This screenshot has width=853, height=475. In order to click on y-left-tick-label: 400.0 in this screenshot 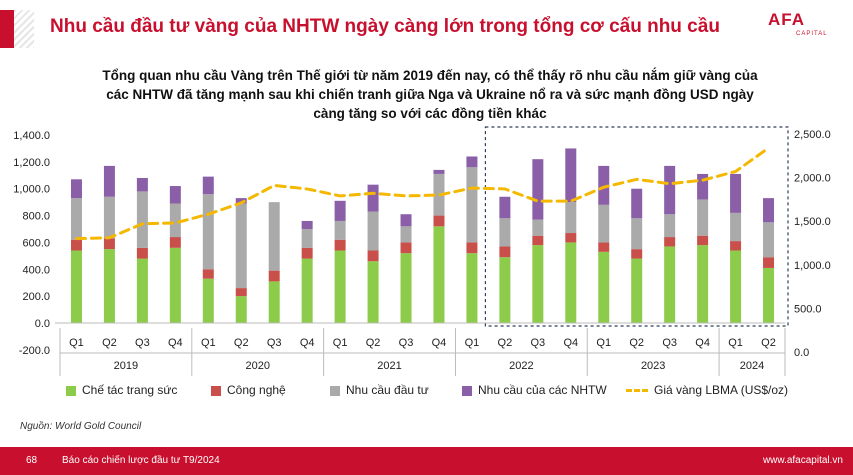, I will do `click(36, 270)`.